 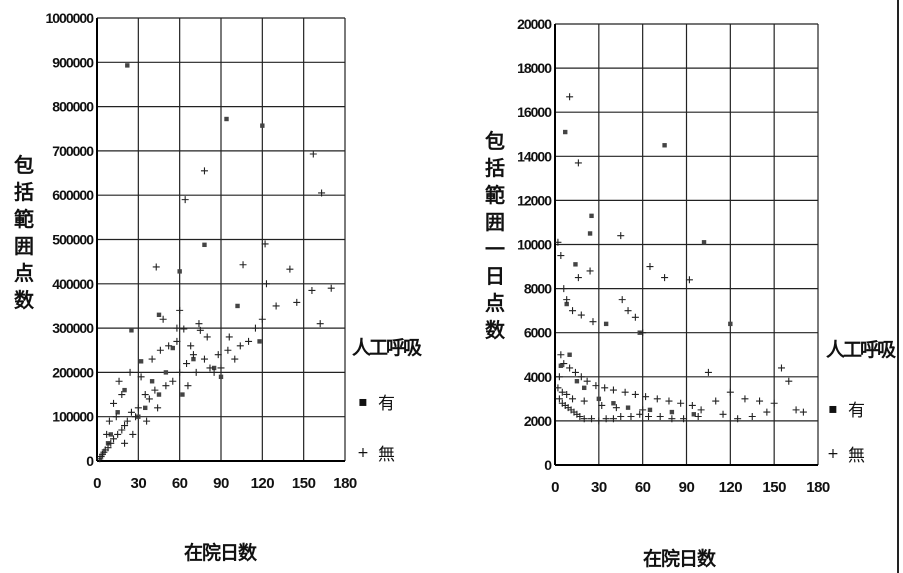 I want to click on plus-marker-icon: +, so click(x=363, y=452).